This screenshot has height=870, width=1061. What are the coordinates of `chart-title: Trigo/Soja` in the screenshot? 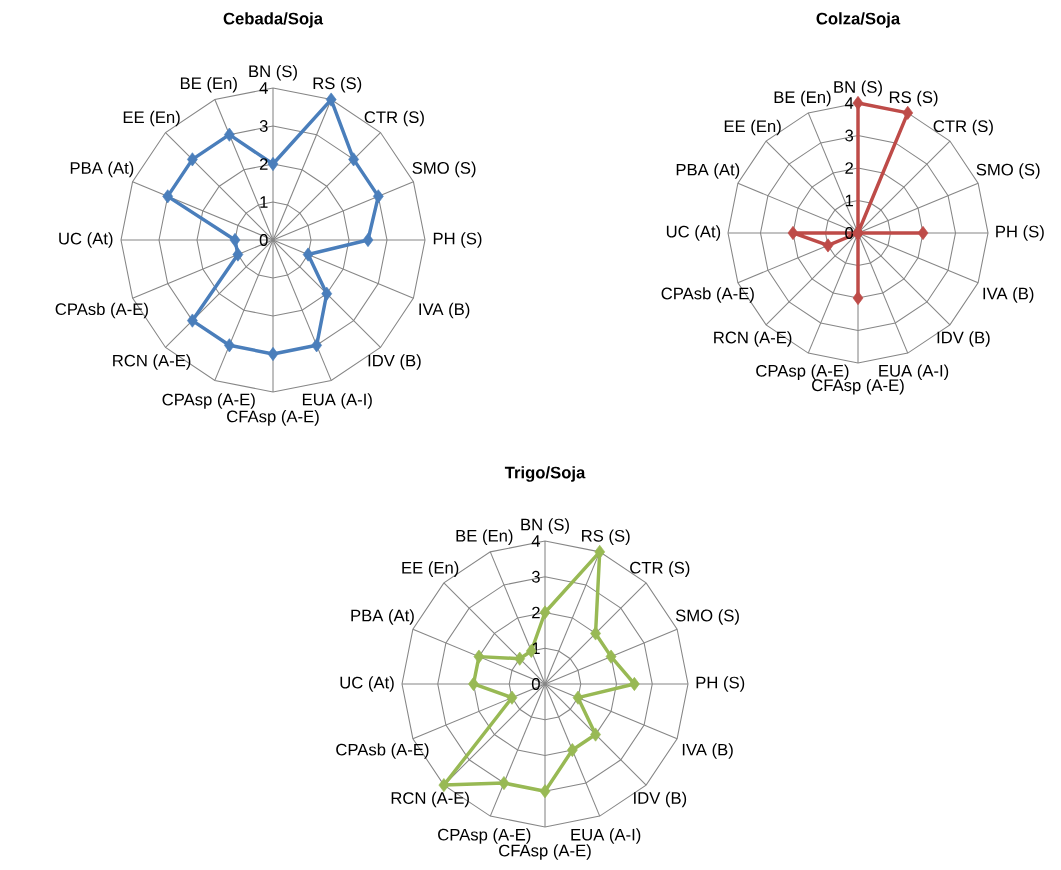 It's located at (545, 474).